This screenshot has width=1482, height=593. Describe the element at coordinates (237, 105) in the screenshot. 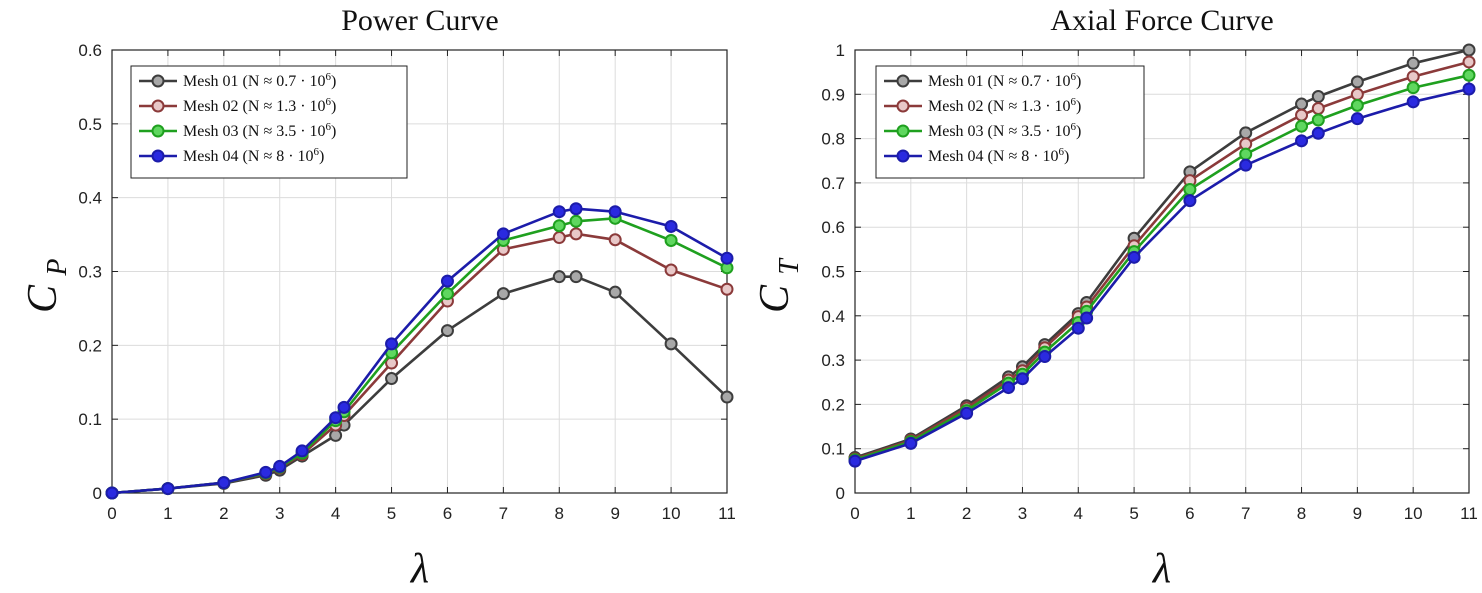

I see `legend-entry: Mesh 02 (N ≈ 1.3 · 106)` at that location.